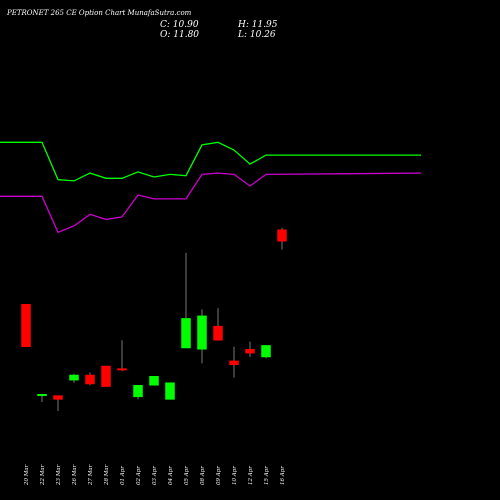 This screenshot has width=500, height=500. What do you see at coordinates (139, 475) in the screenshot?
I see `x-tick-label: 02 Apr` at bounding box center [139, 475].